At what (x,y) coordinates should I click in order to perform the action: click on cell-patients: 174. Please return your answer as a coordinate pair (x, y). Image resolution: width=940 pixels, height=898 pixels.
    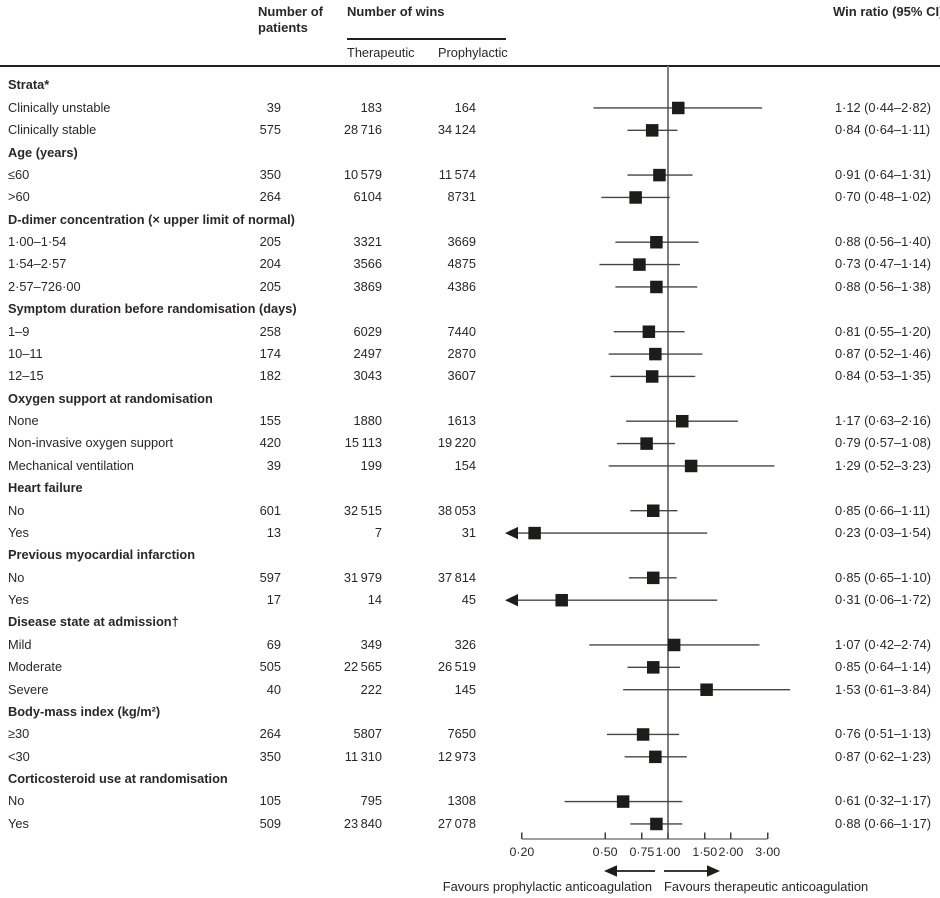
    Looking at the image, I should click on (270, 353).